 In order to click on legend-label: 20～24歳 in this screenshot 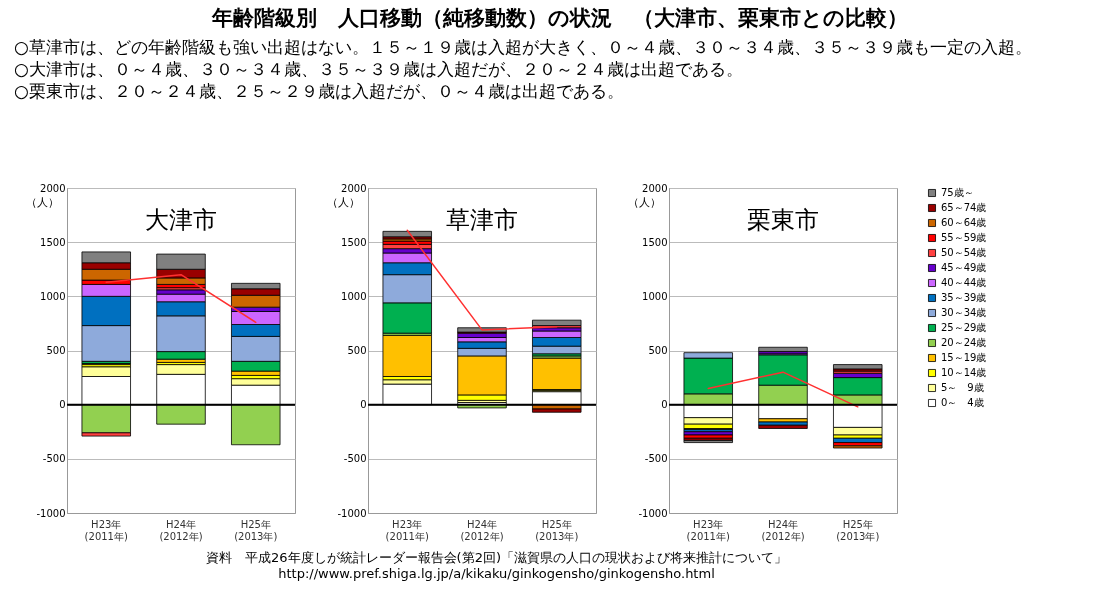, I will do `click(964, 342)`.